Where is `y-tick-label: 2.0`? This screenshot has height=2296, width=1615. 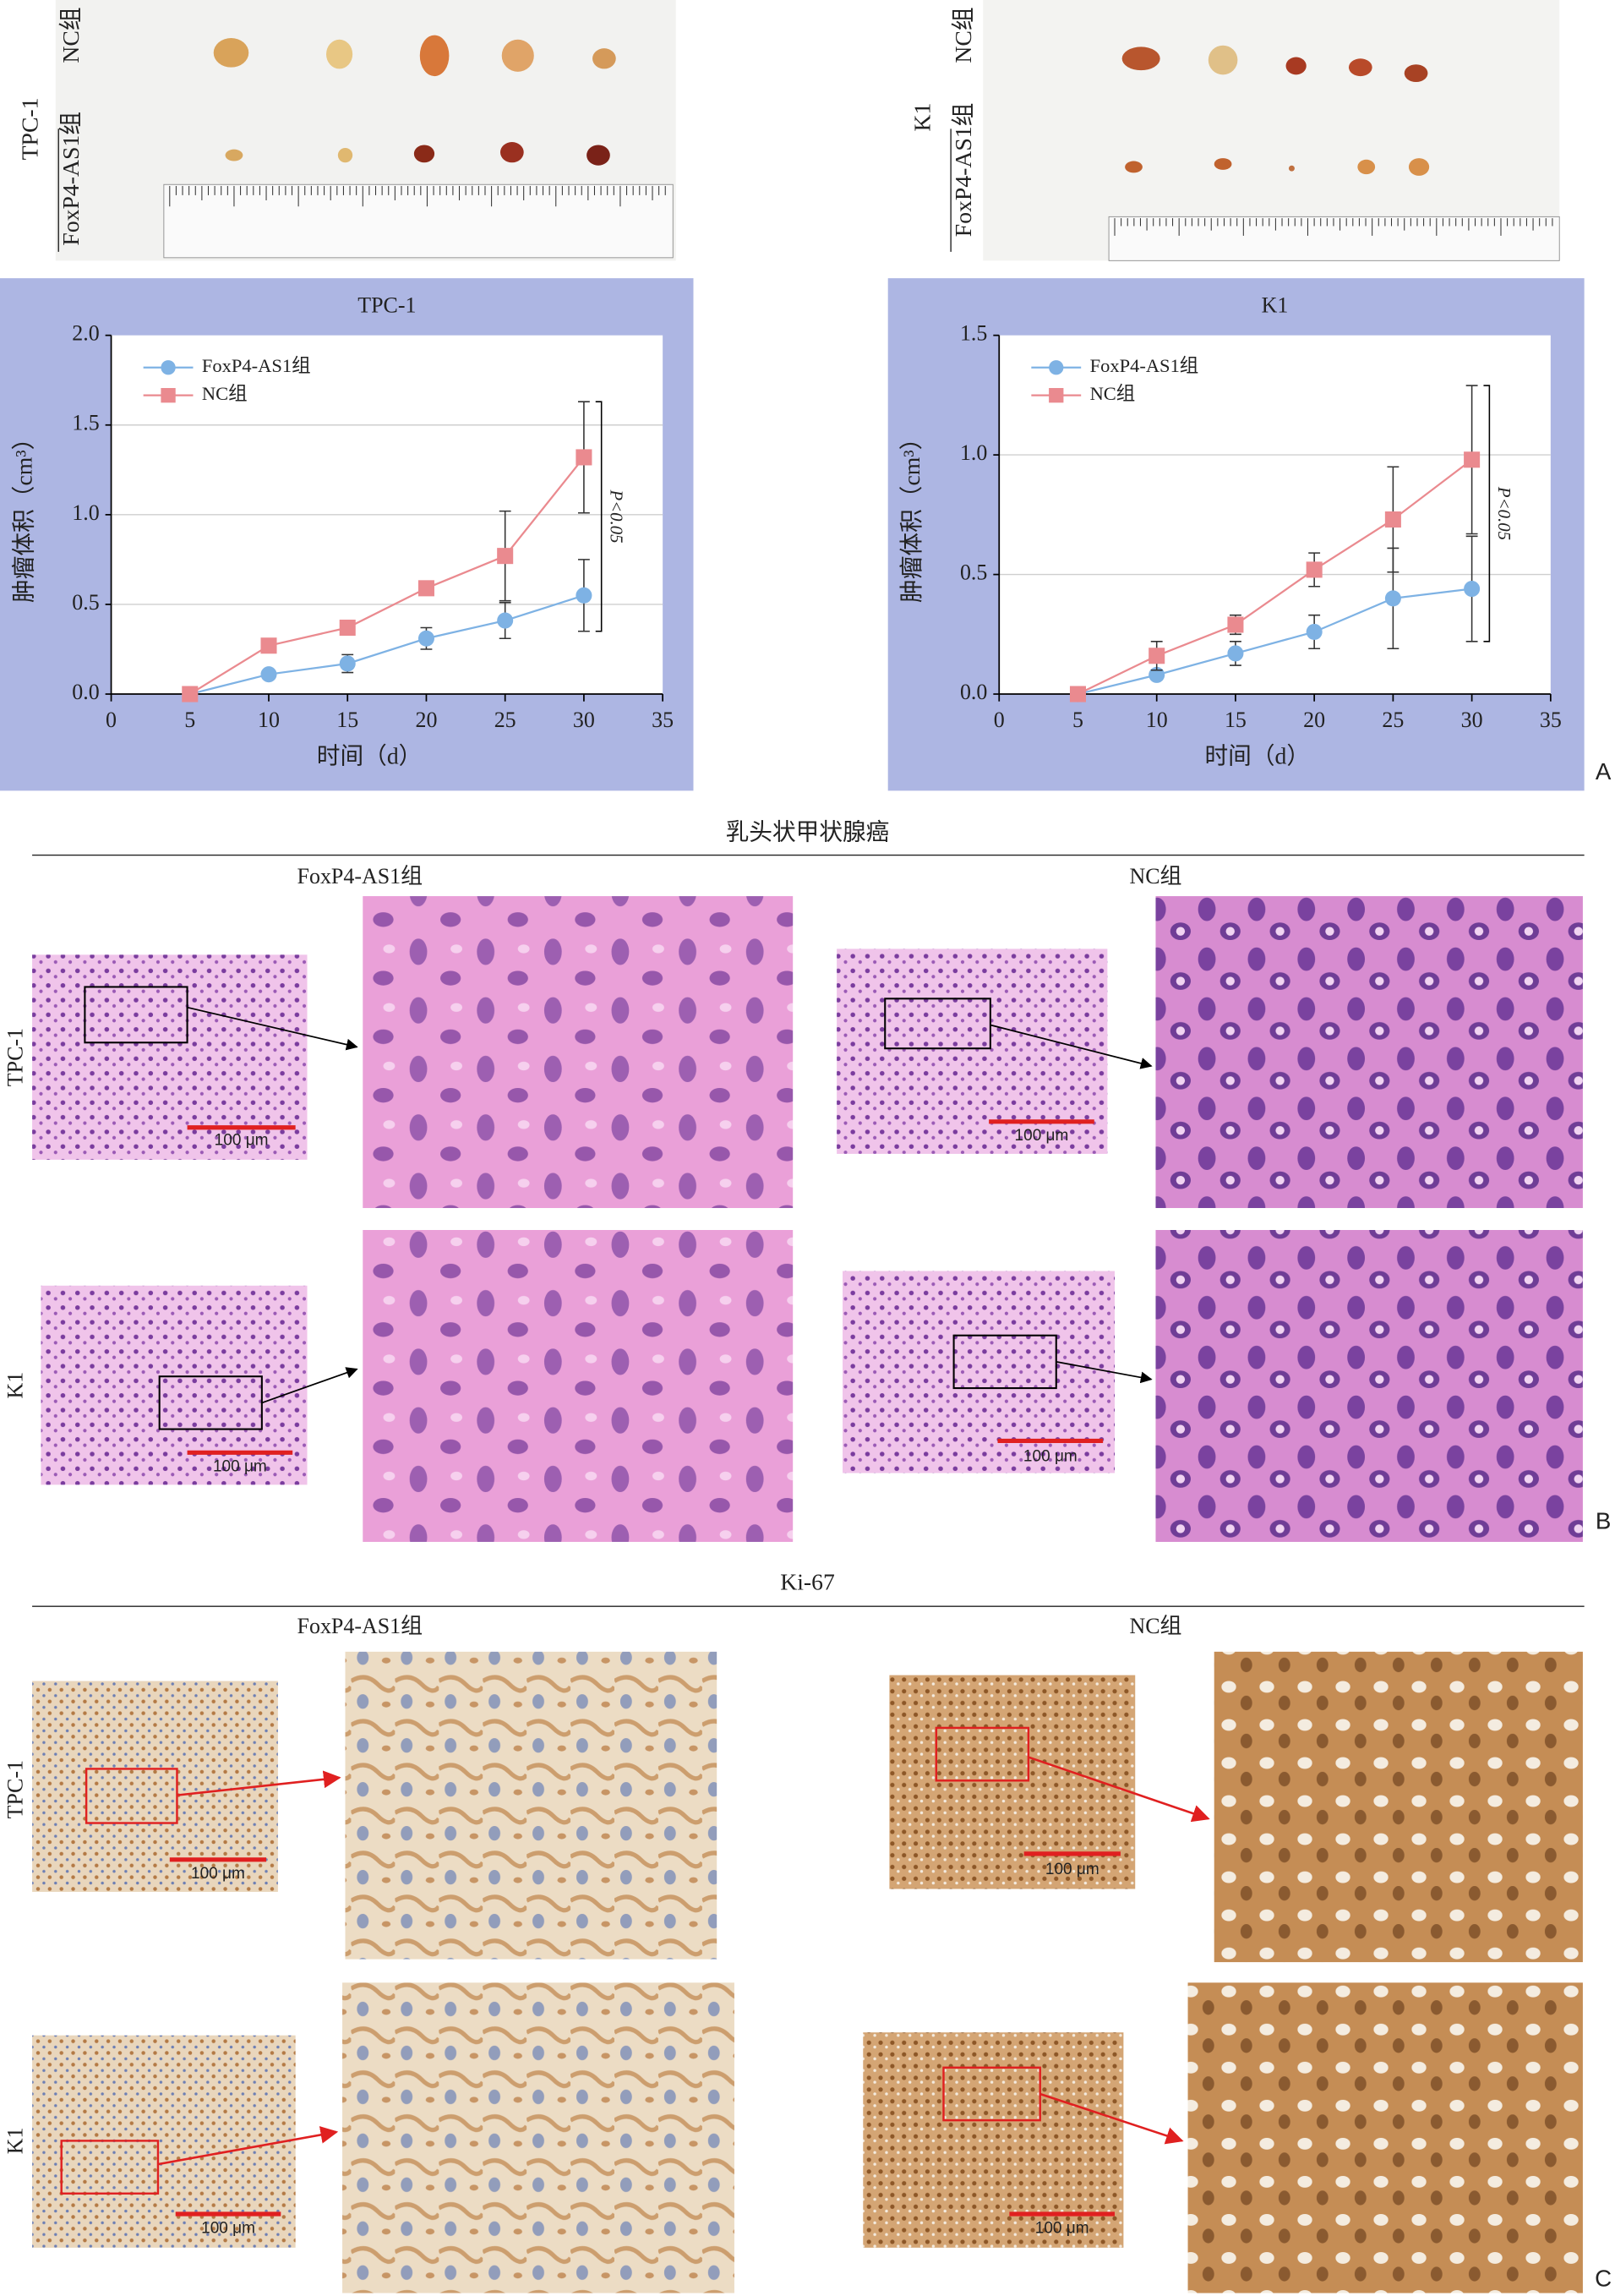 y-tick-label: 2.0 is located at coordinates (85, 333).